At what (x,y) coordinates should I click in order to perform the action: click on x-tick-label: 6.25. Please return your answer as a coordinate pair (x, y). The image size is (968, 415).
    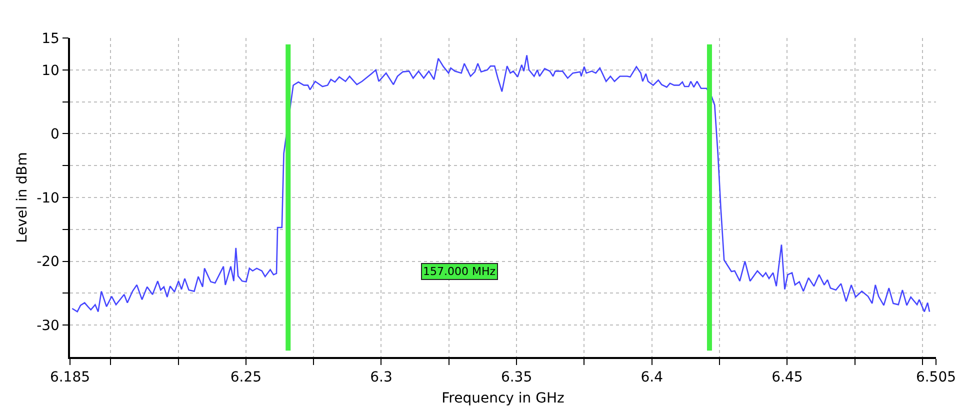
    Looking at the image, I should click on (246, 378).